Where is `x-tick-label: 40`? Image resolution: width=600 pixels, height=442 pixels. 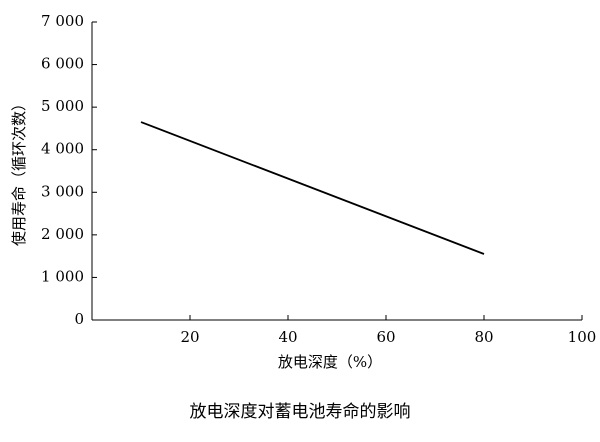 x-tick-label: 40 is located at coordinates (287, 337).